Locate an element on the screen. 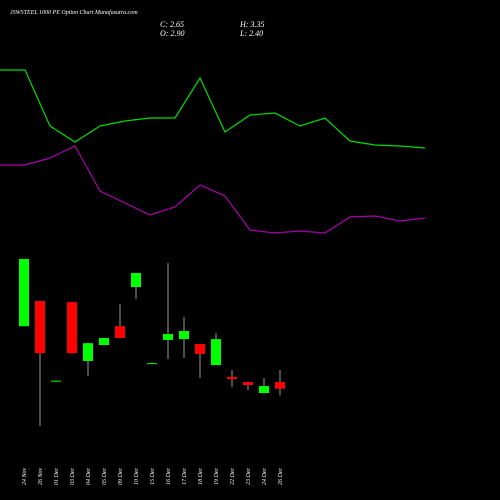 Image resolution: width=500 pixels, height=500 pixels. x-tick-label: 24 Nov is located at coordinates (24, 476).